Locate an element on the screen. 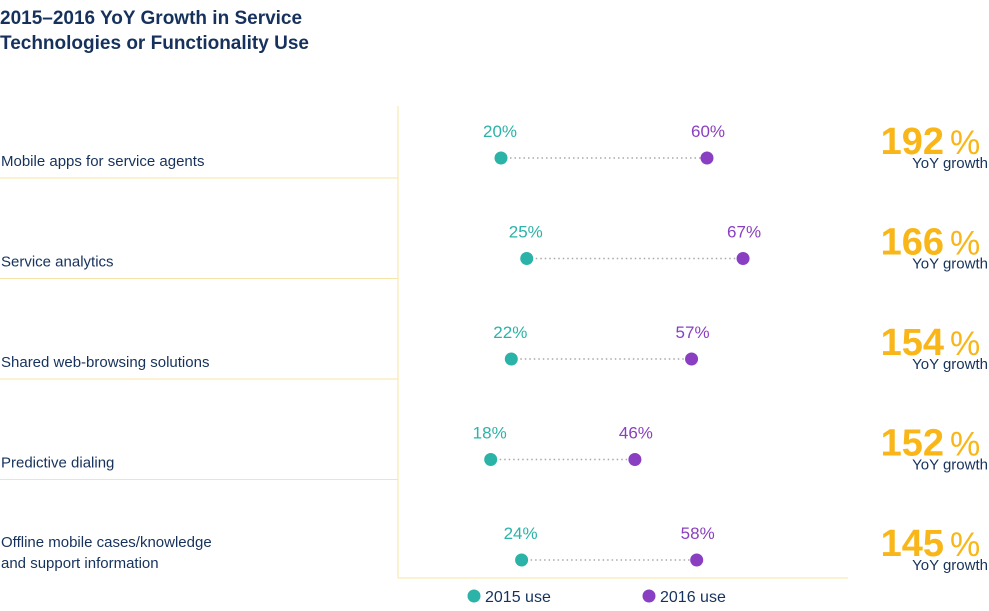  data-label-2016: 58% is located at coordinates (698, 533).